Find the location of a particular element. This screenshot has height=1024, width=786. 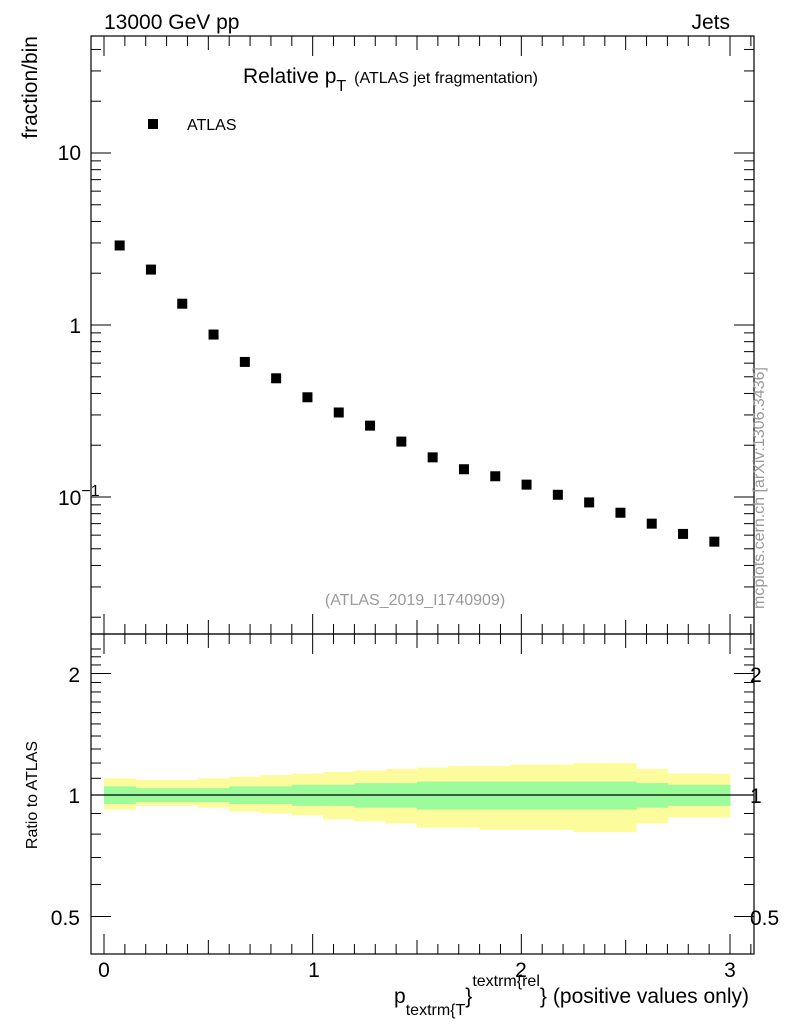

ratio-tick-1-left: 1 is located at coordinates (74, 796).